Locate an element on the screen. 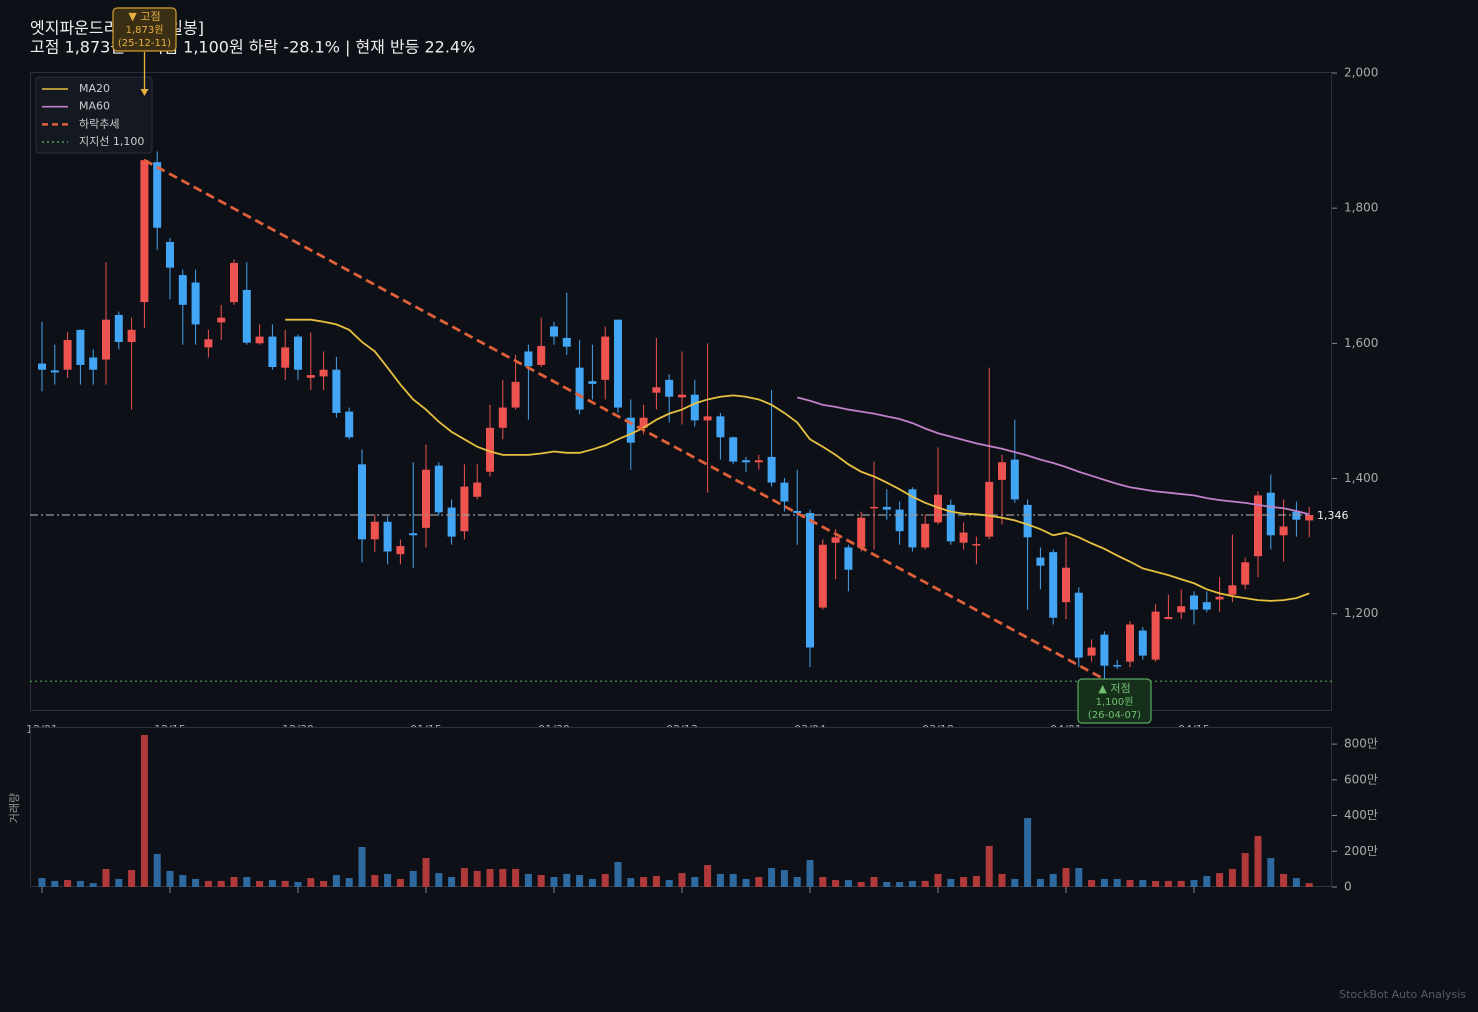 Image resolution: width=1478 pixels, height=1012 pixels. volume-y-tick-label: 400만 is located at coordinates (1361, 815).